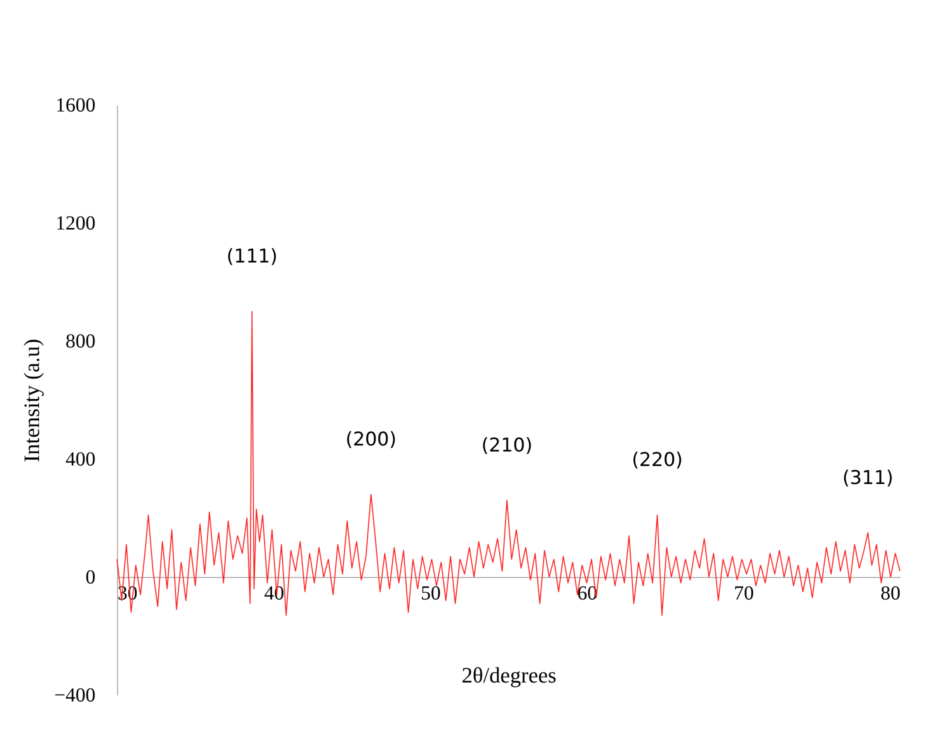 The image size is (926, 756). What do you see at coordinates (75, 695) in the screenshot?
I see `y-tick-label: −400` at bounding box center [75, 695].